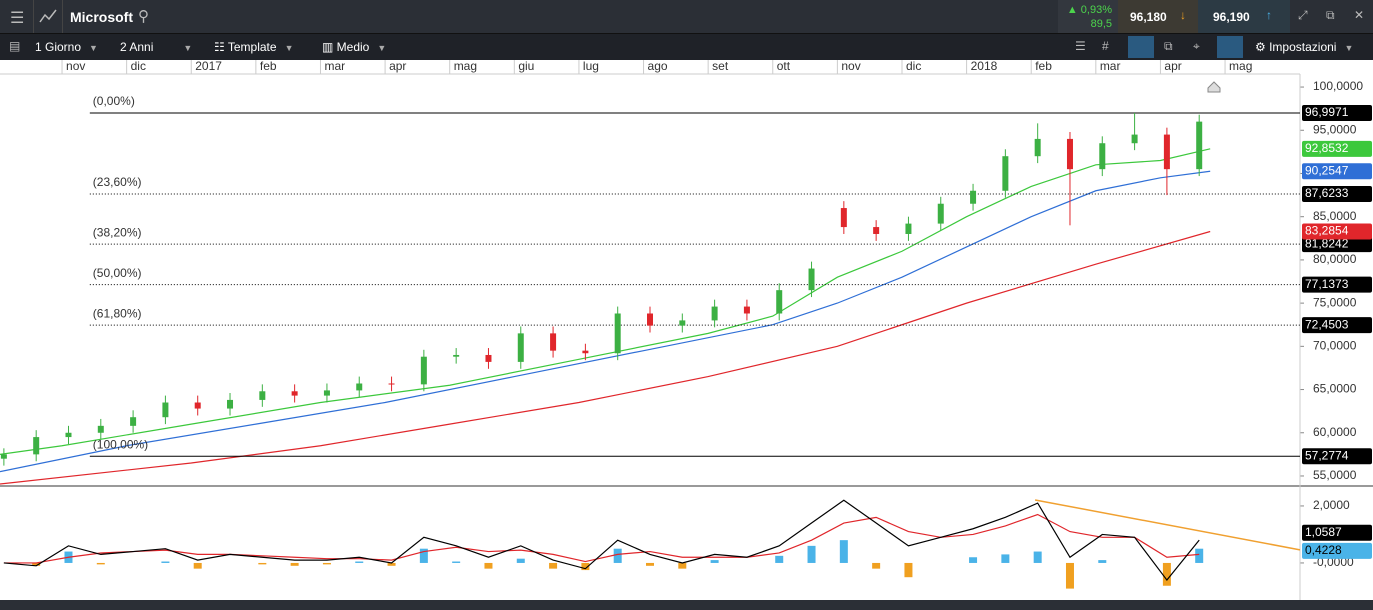 Image resolution: width=1373 pixels, height=610 pixels. Describe the element at coordinates (66, 47) in the screenshot. I see `interval-select: 1 Giorno ▼` at that location.